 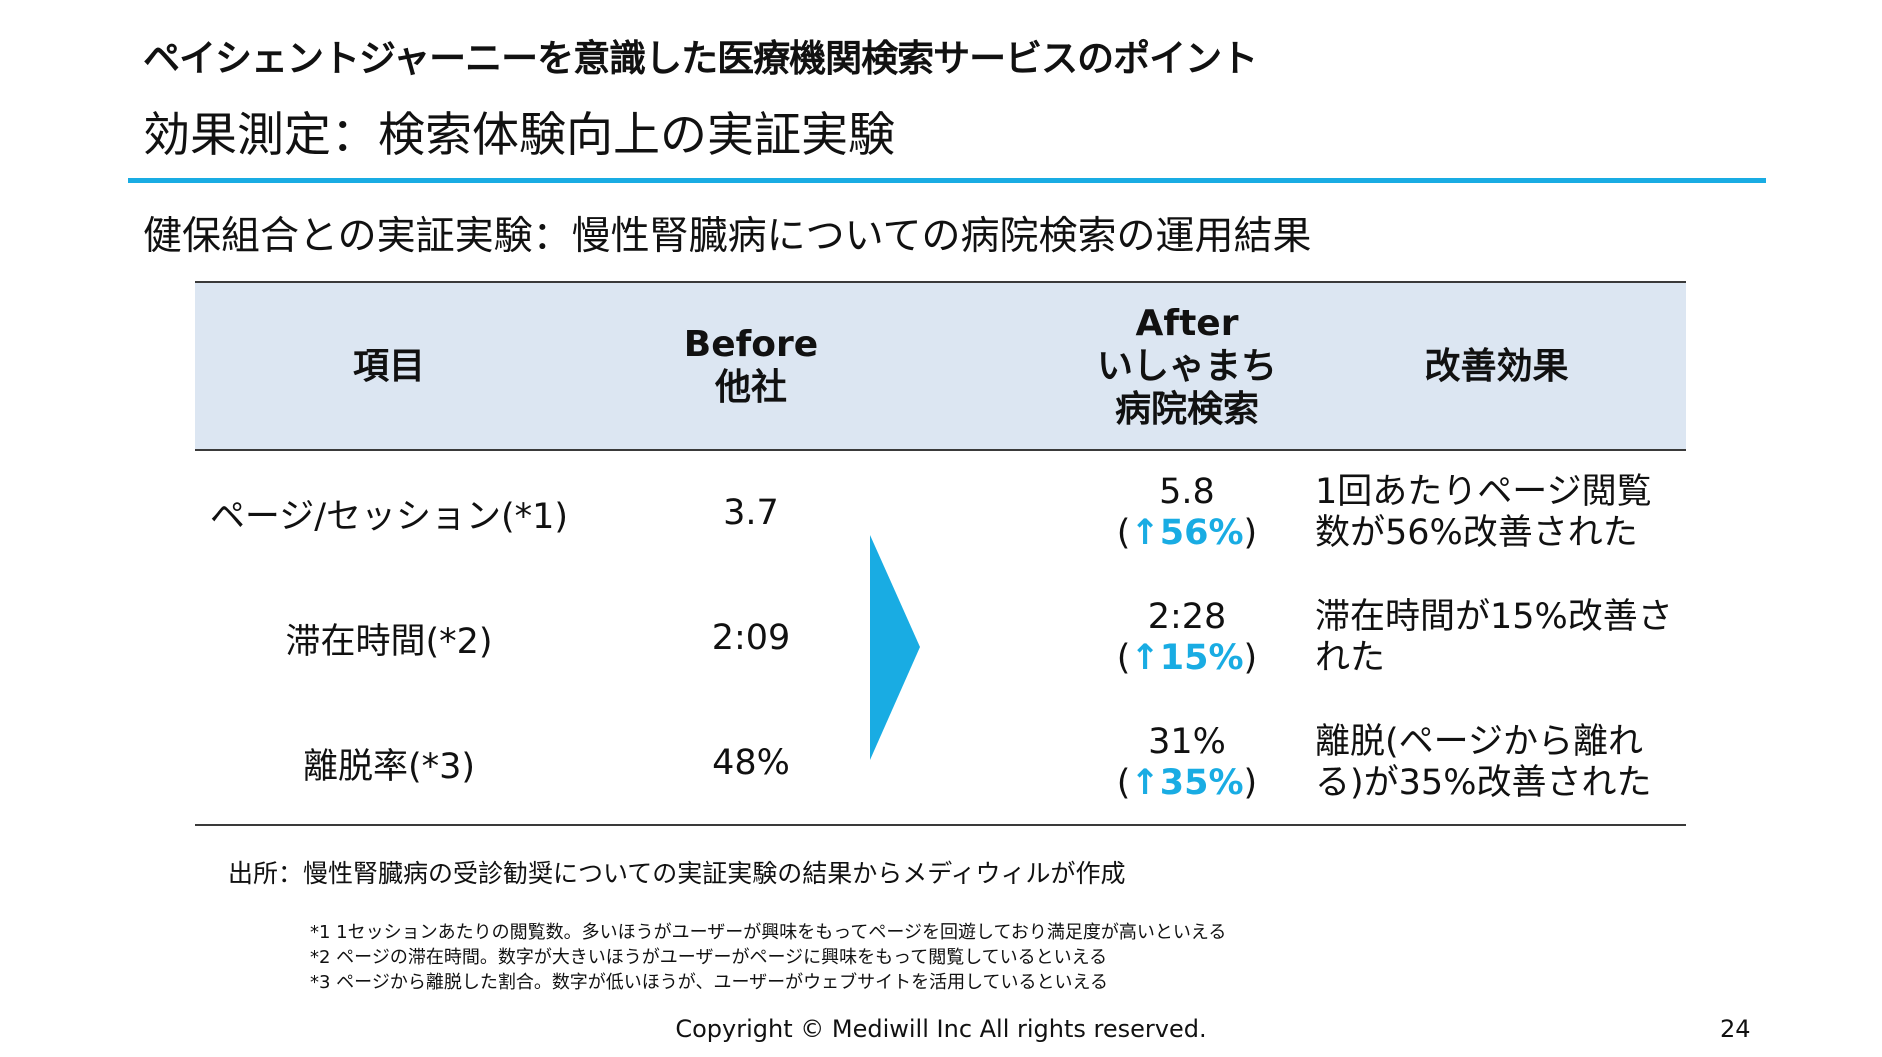 What do you see at coordinates (700, 58) in the screenshot?
I see `slide-heading: ペイシェントジャーニーを意識した医療機関検索サービスのポイント` at bounding box center [700, 58].